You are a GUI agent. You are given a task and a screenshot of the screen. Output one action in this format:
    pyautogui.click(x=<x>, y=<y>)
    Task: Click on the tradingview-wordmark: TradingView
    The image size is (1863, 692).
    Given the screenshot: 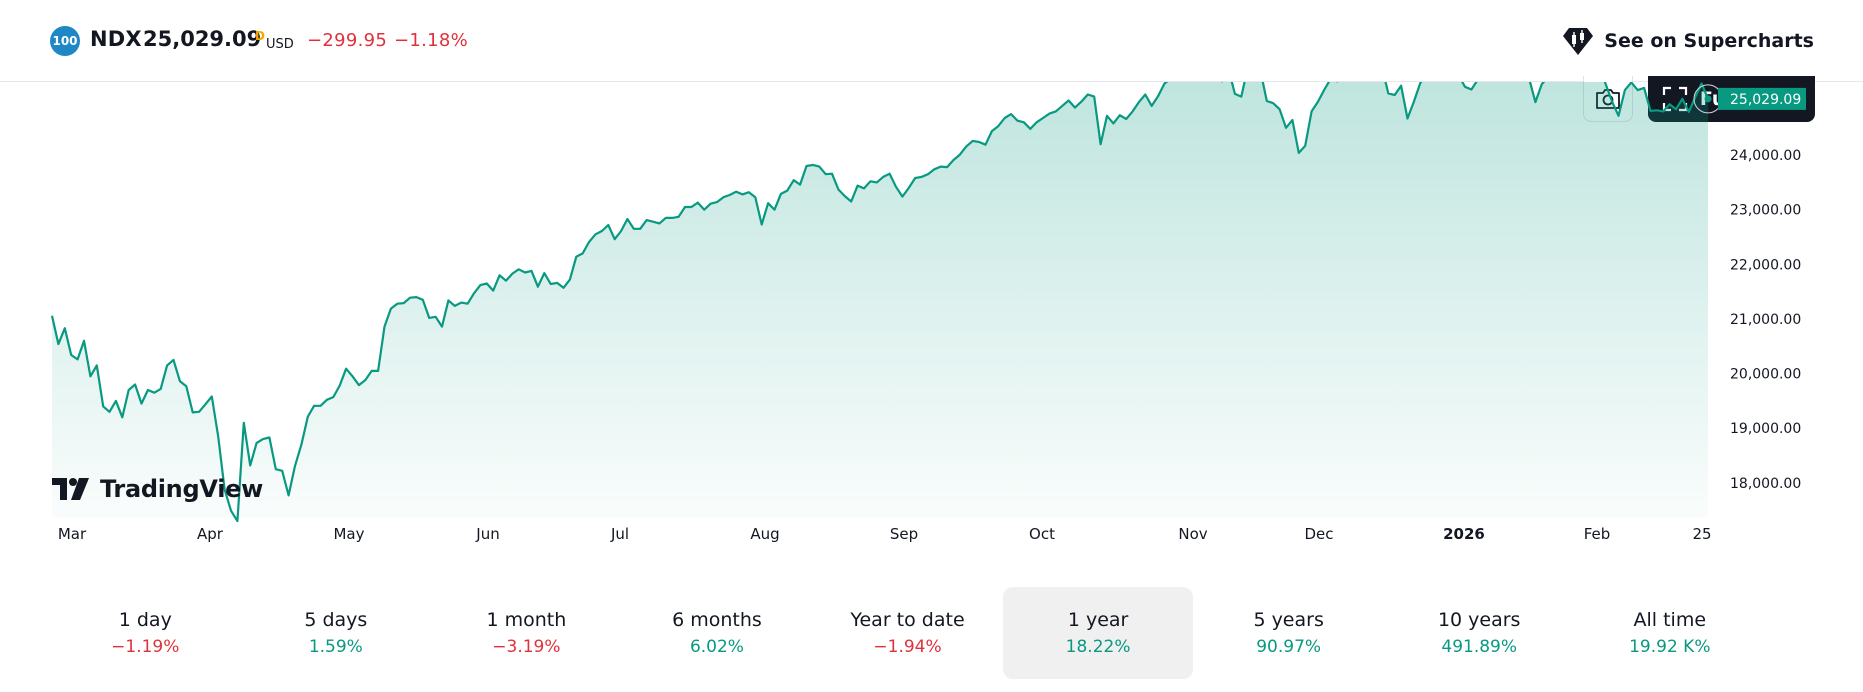 What is the action you would take?
    pyautogui.click(x=181, y=489)
    